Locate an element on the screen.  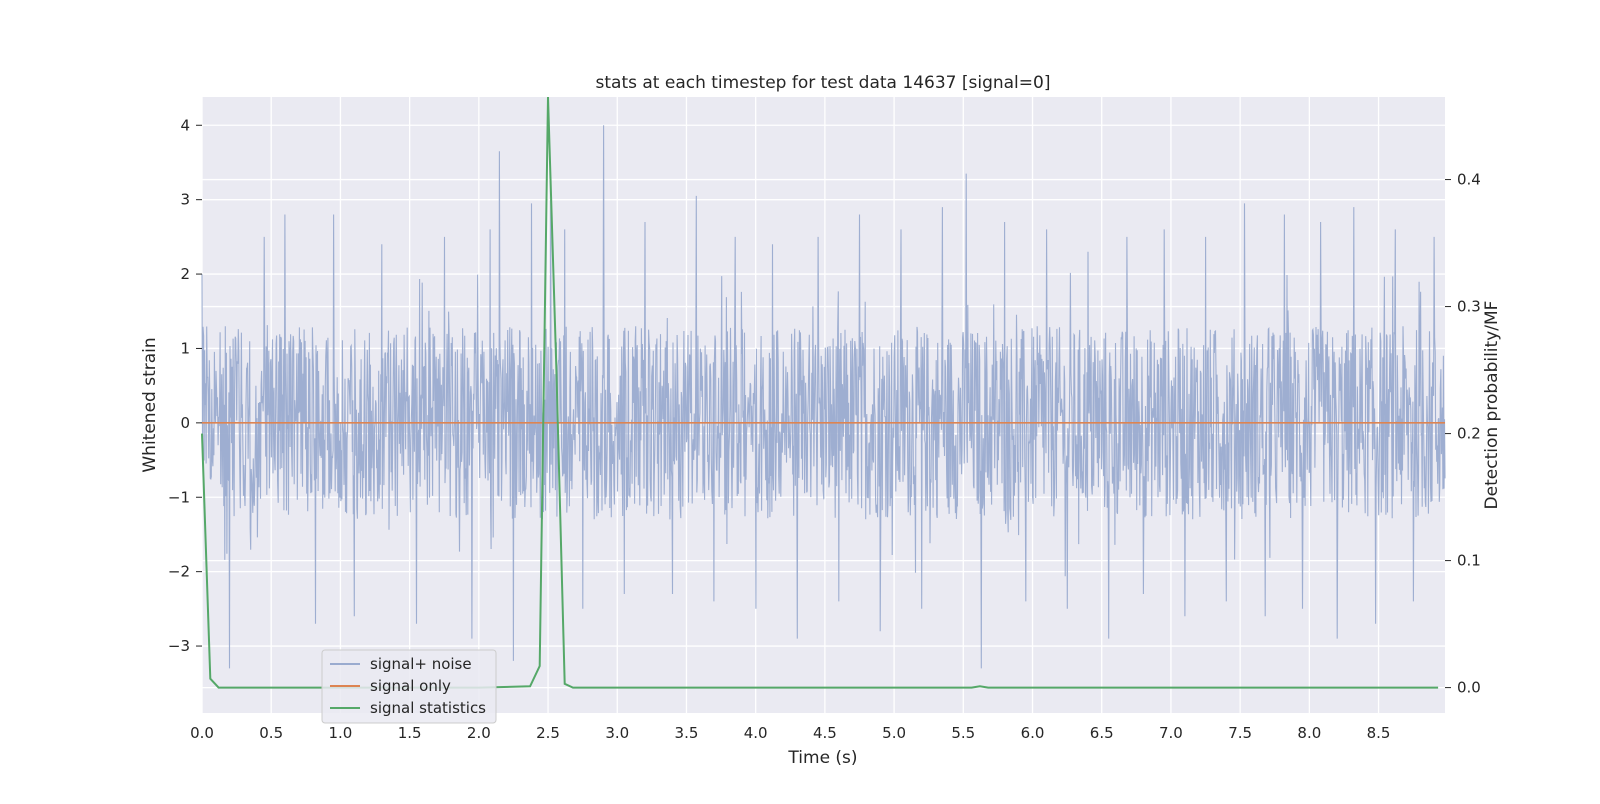
x-tick-label: 4.5 is located at coordinates (825, 733).